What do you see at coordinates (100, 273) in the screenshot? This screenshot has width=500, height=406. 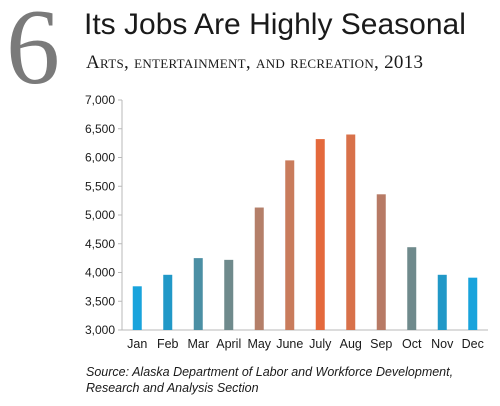 I see `y-tick-label: 4,000` at bounding box center [100, 273].